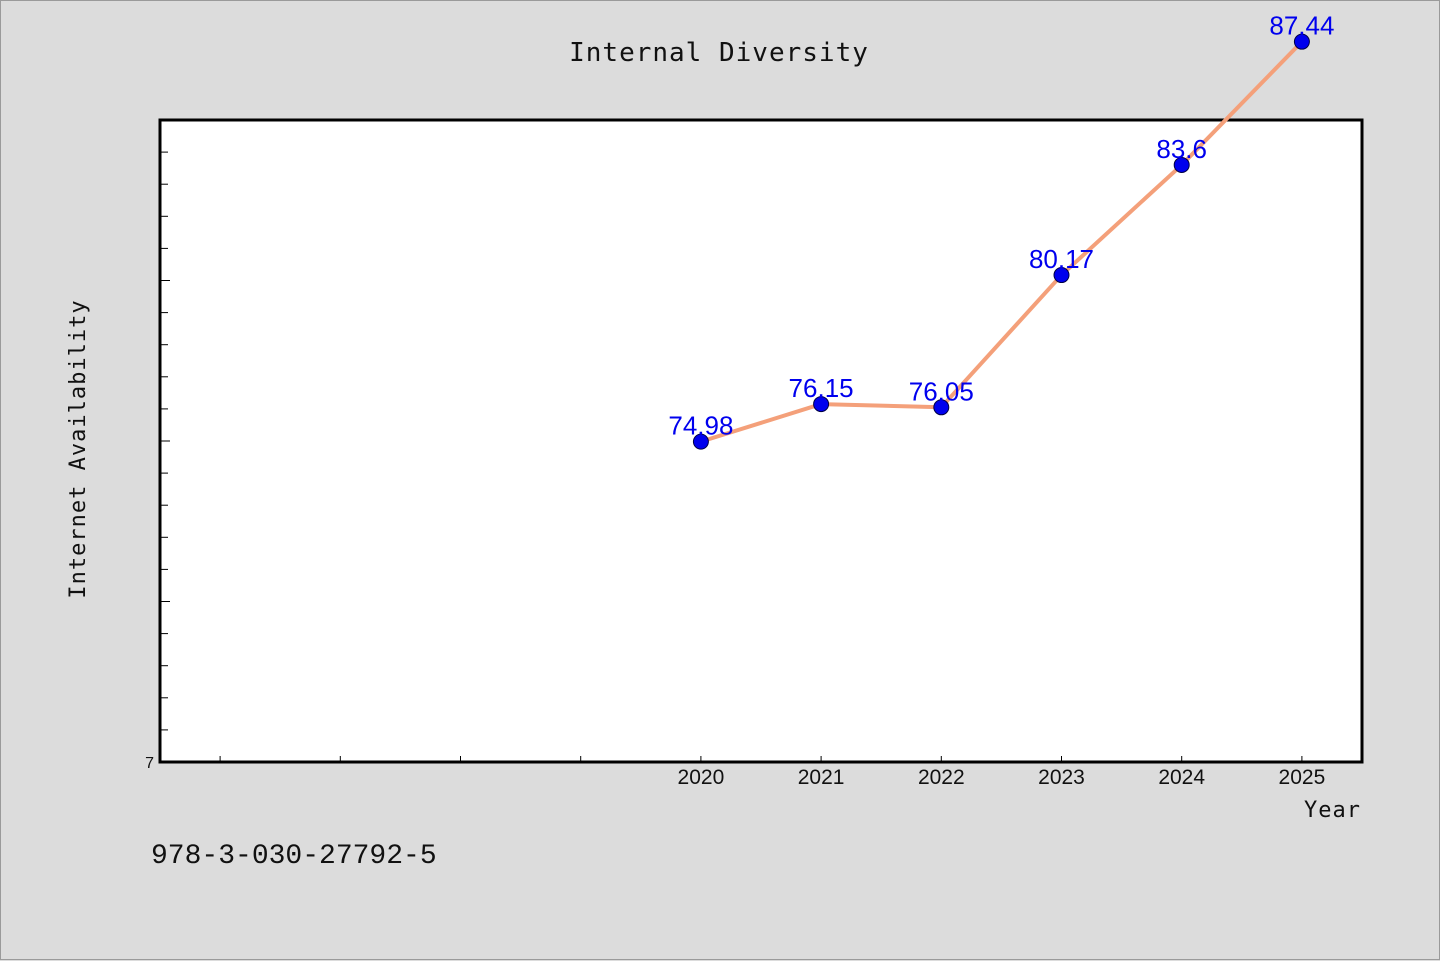 The image size is (1440, 961). I want to click on data-label: 83.6, so click(1181, 149).